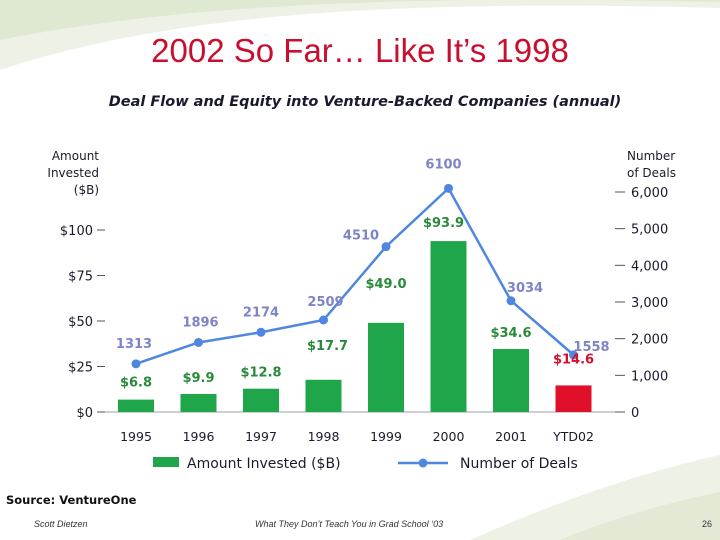  I want to click on footer-author: Scott Dietzen, so click(61, 524).